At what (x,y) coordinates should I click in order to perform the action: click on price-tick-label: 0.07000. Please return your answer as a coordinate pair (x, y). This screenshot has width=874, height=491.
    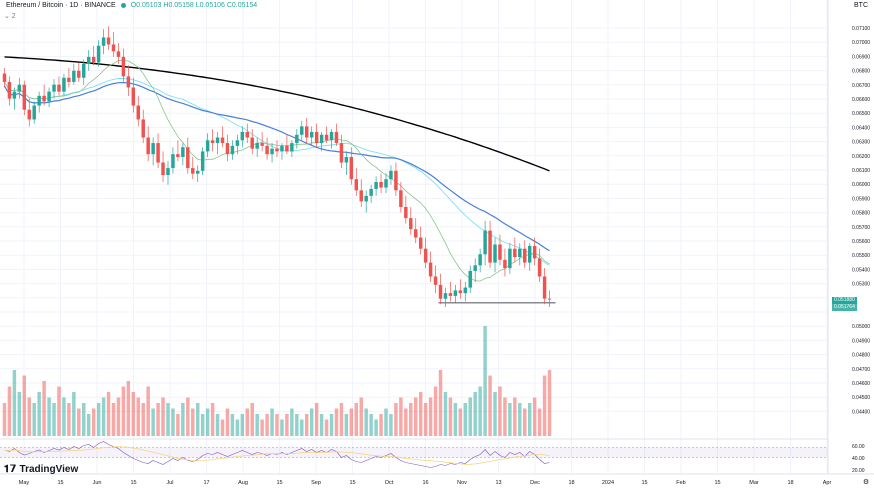
    Looking at the image, I should click on (861, 43).